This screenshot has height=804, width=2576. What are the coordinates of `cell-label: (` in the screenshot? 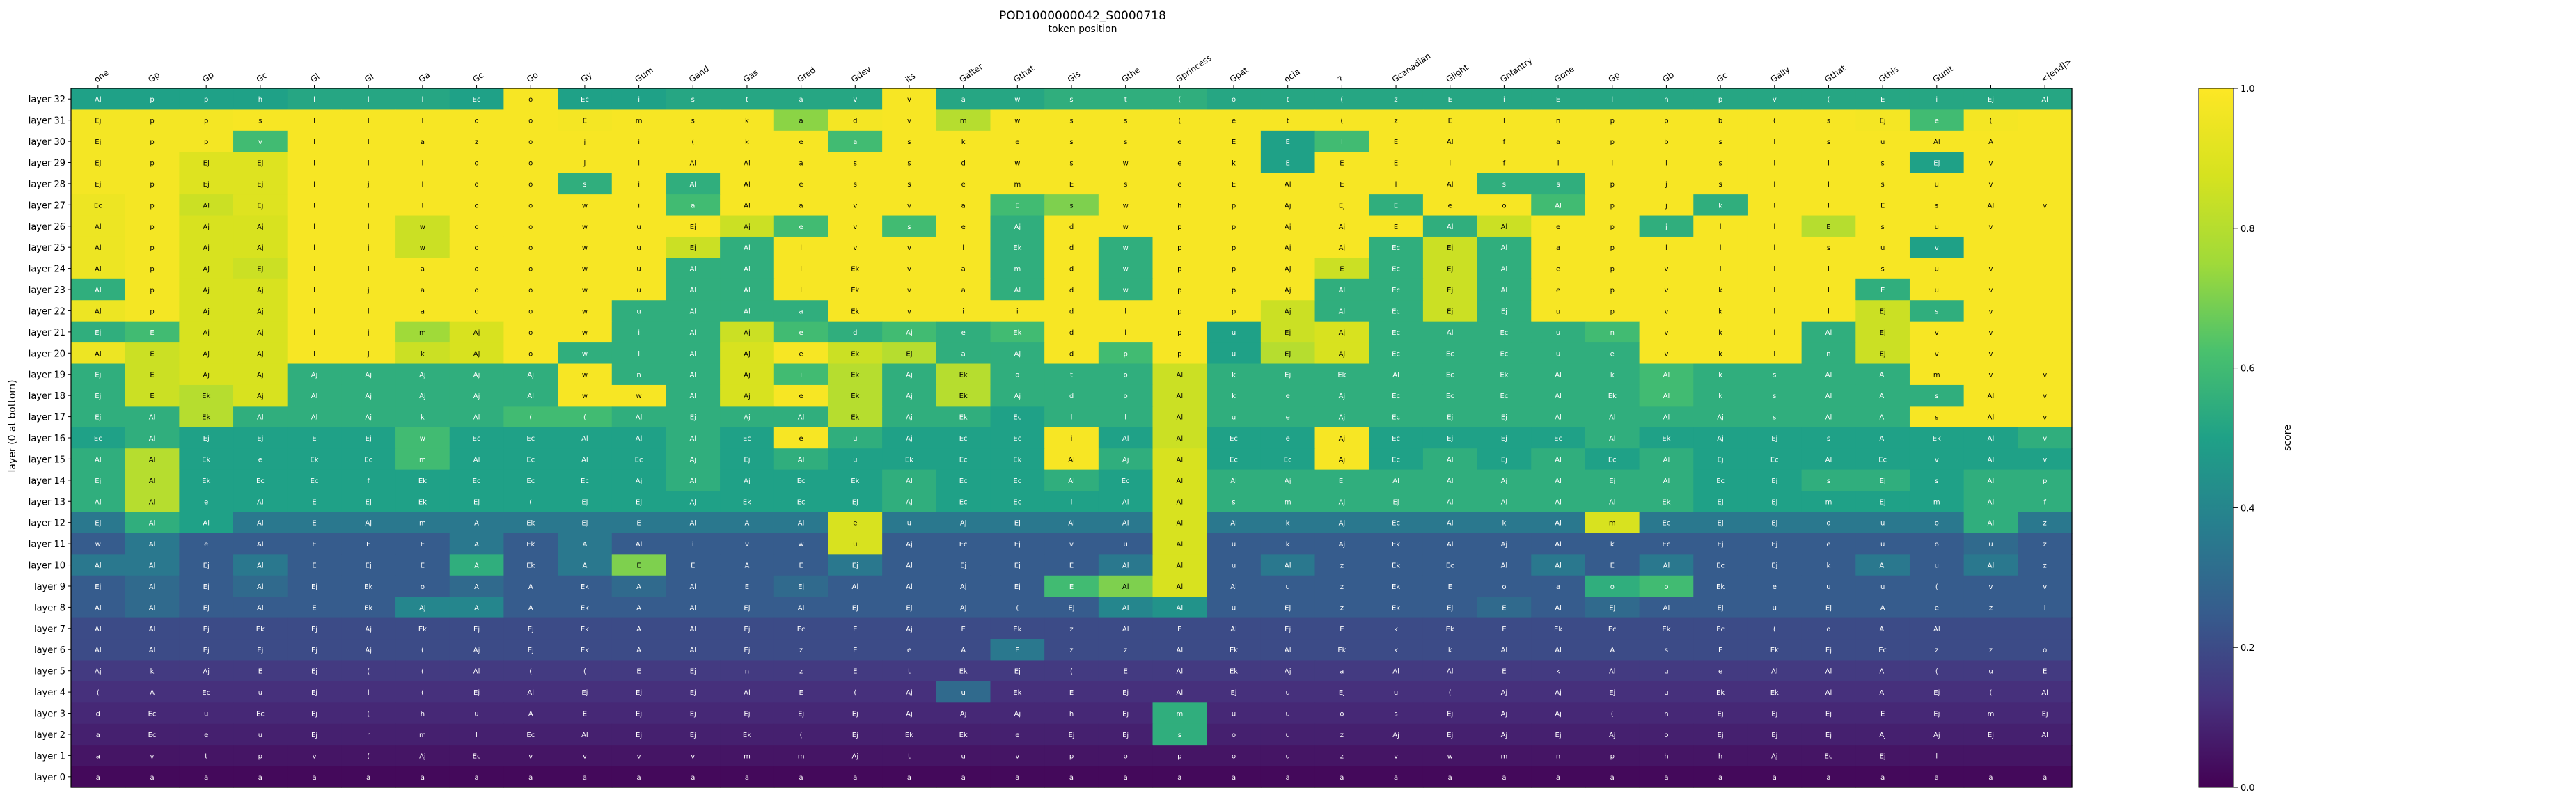 It's located at (422, 693).